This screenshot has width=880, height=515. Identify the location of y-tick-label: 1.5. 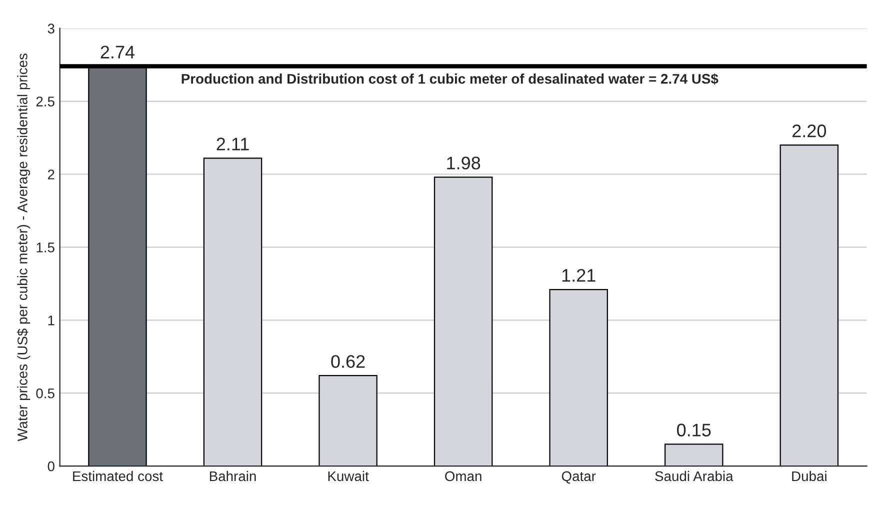
(45, 247).